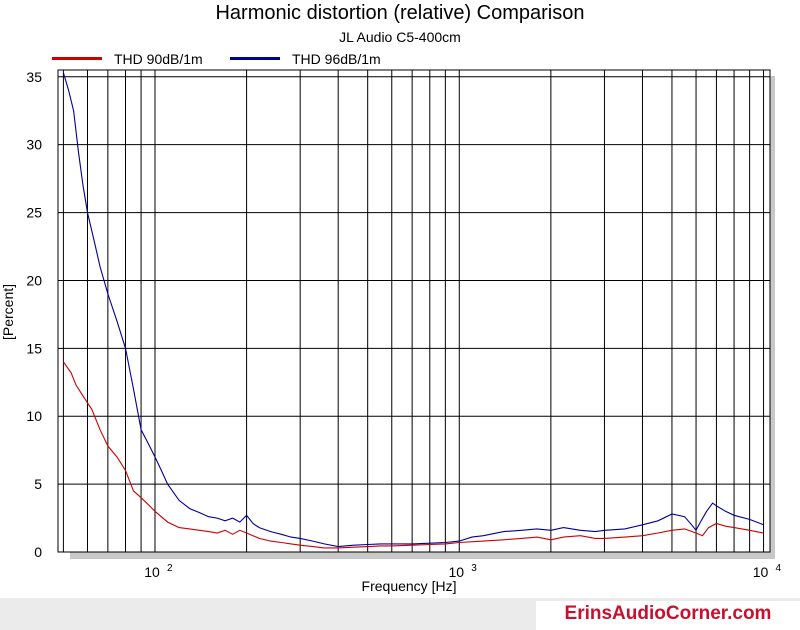 The width and height of the screenshot is (800, 630). I want to click on watermark-text: ErinsAudioCorner.com, so click(668, 613).